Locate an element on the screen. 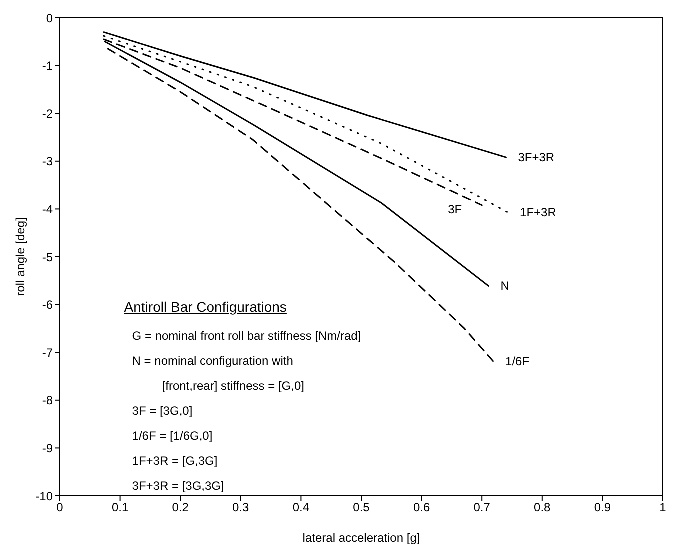  y-tick-label: -5 is located at coordinates (48, 257).